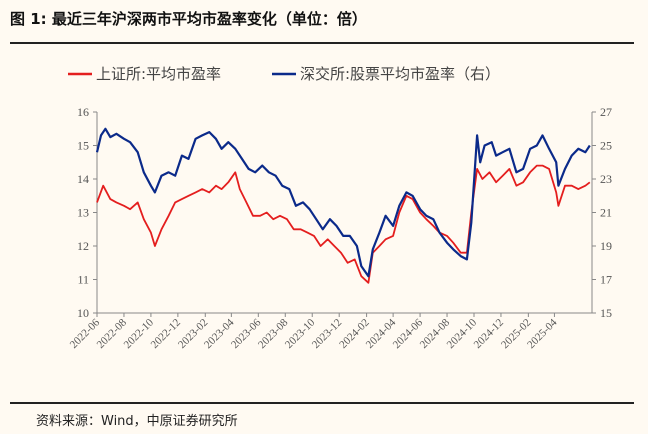  Describe the element at coordinates (83, 146) in the screenshot. I see `left-tick-label: 15` at that location.